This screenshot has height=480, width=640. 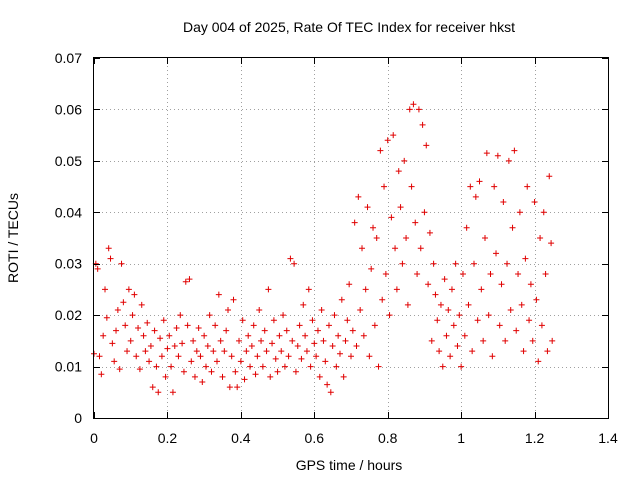 What do you see at coordinates (78, 418) in the screenshot?
I see `y-tick-label: 0` at bounding box center [78, 418].